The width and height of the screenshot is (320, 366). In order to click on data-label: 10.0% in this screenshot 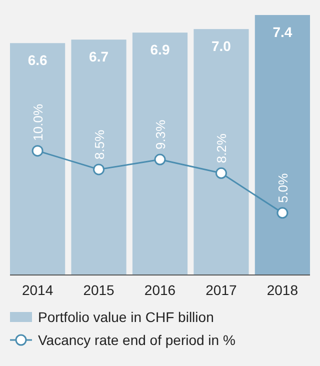, I will do `click(38, 122)`.